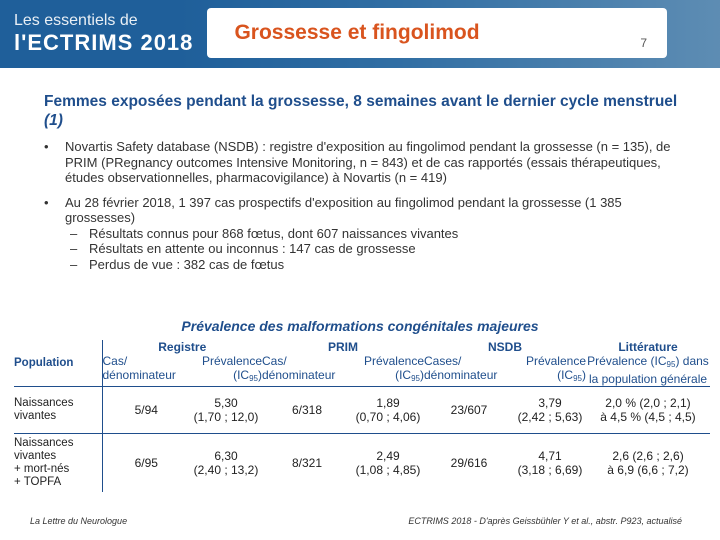  What do you see at coordinates (104, 42) in the screenshot?
I see `brand-line2: l'ECTRIMS 2018` at bounding box center [104, 42].